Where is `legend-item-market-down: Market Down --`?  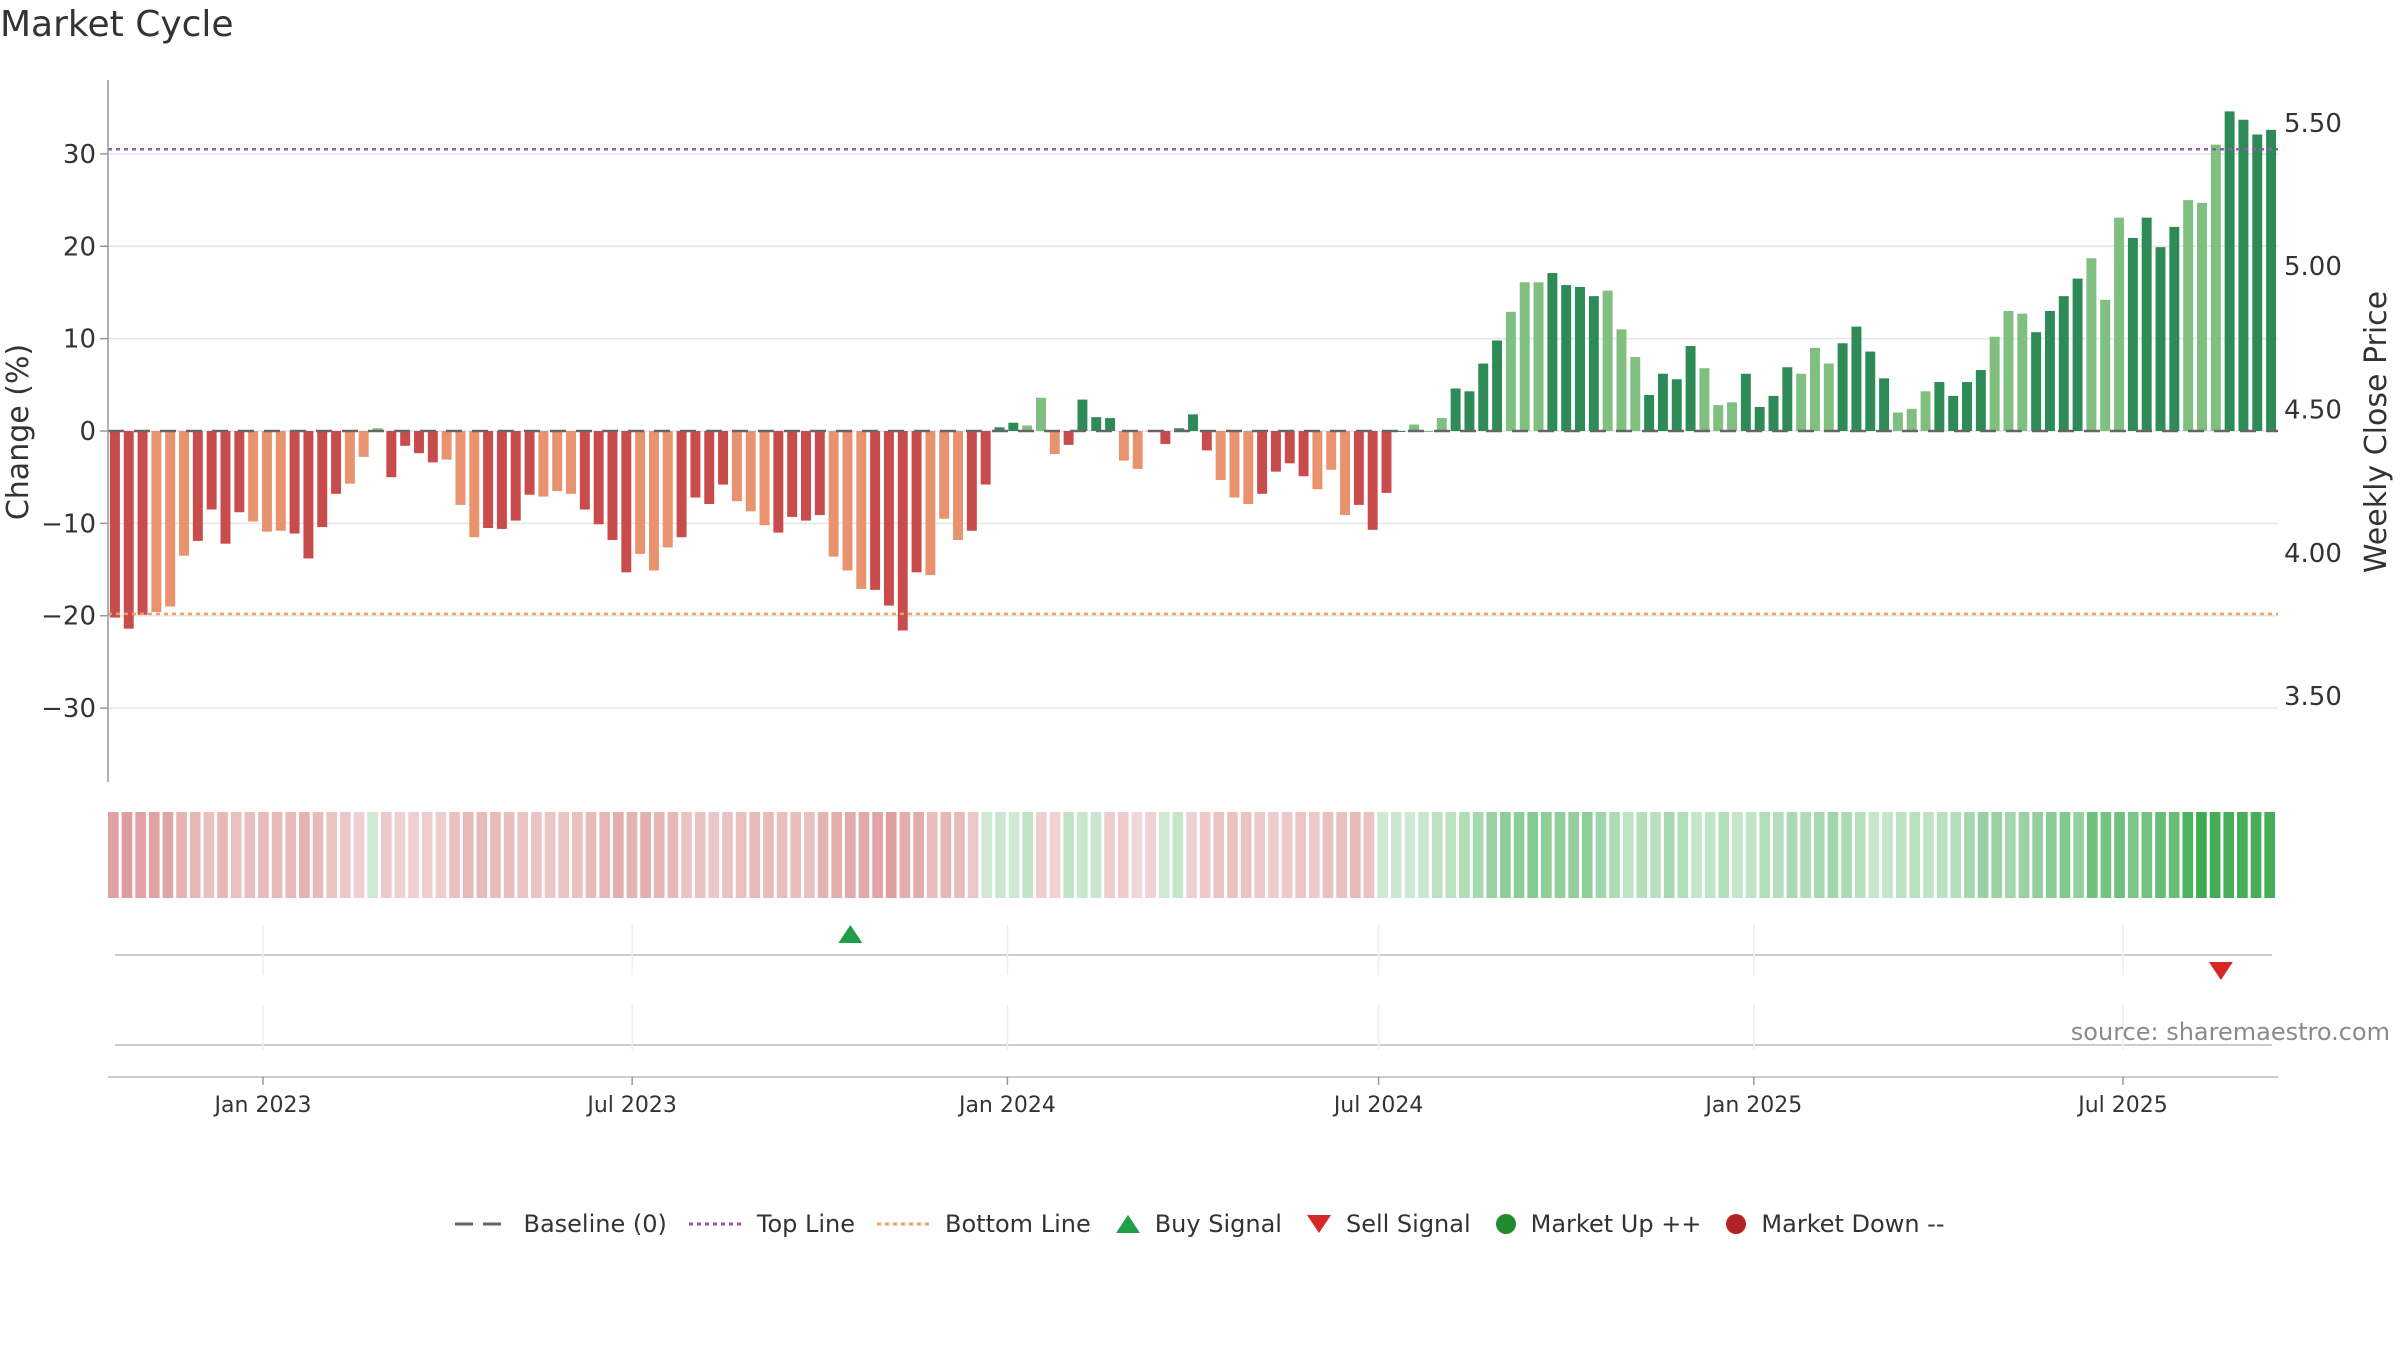
legend-item-market-down: Market Down -- is located at coordinates (1834, 1224).